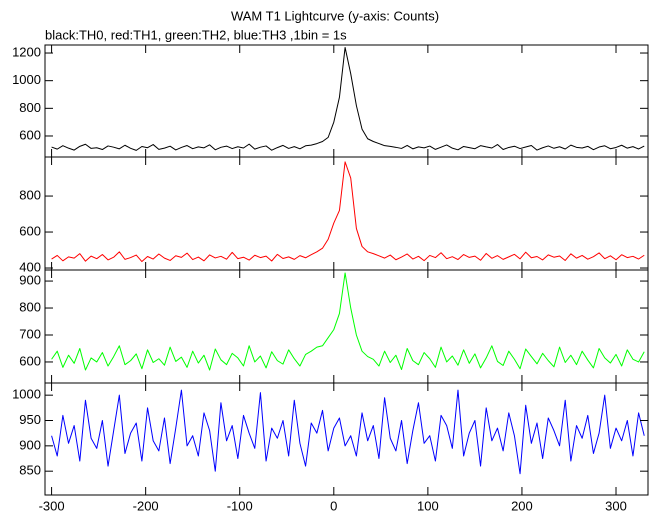  I want to click on x-tick-label: -300, so click(52, 505).